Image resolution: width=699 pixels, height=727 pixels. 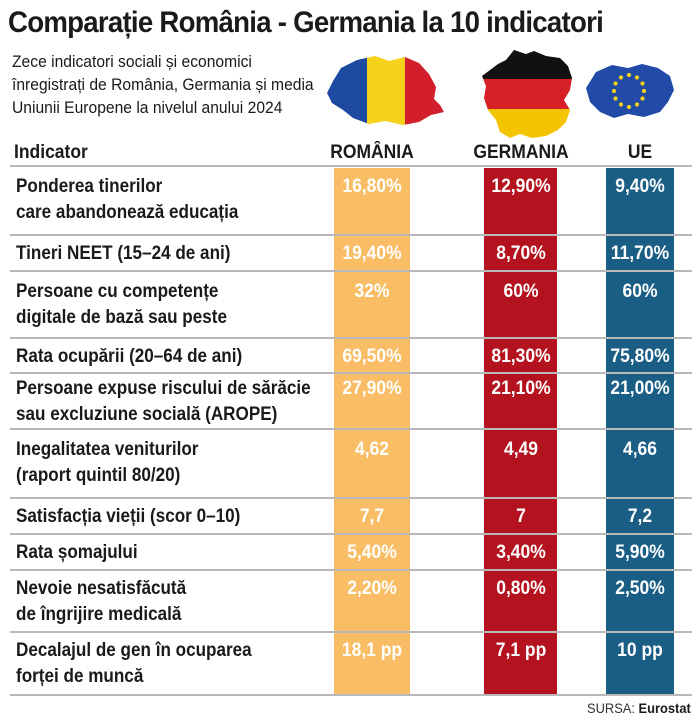 I want to click on indicator-label-line: Satisfacția vieții (scor 0–10), so click(x=128, y=516).